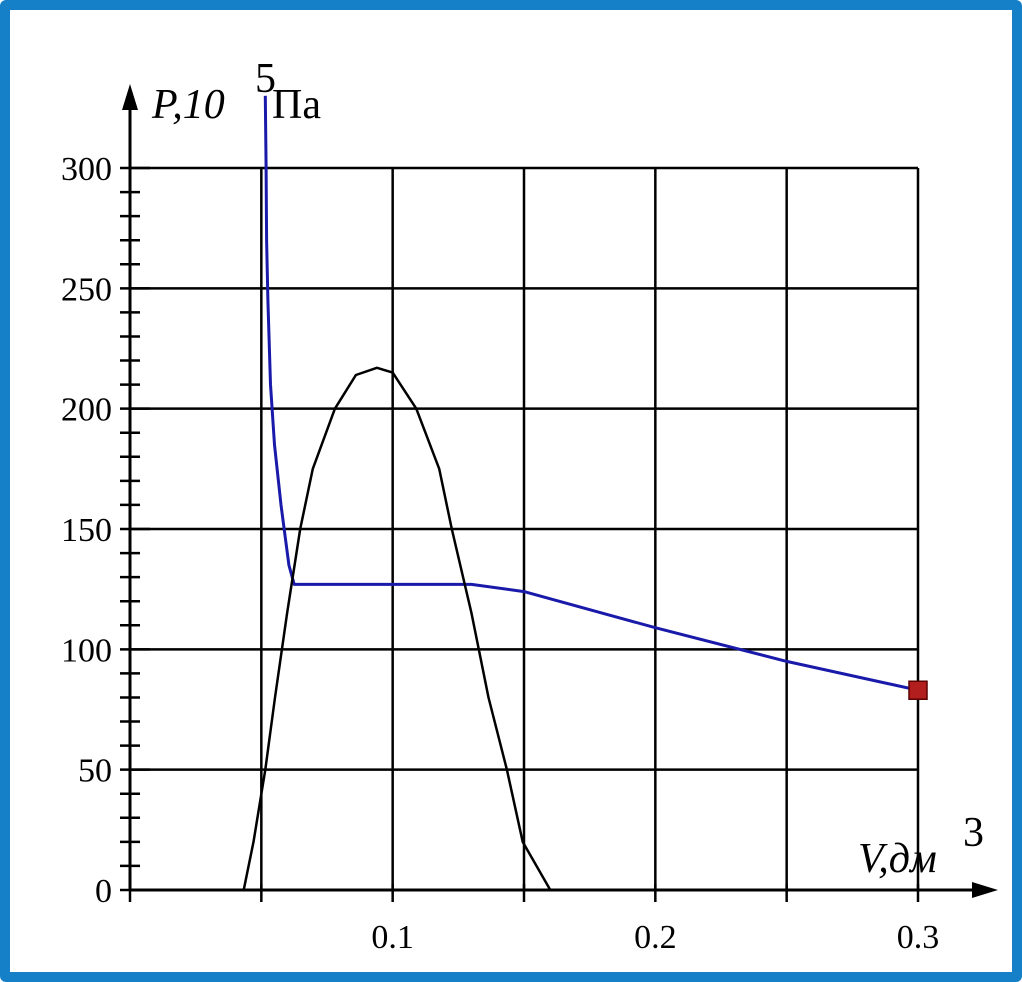 This screenshot has height=982, width=1022. What do you see at coordinates (655, 937) in the screenshot?
I see `x-tick-label: 0.2` at bounding box center [655, 937].